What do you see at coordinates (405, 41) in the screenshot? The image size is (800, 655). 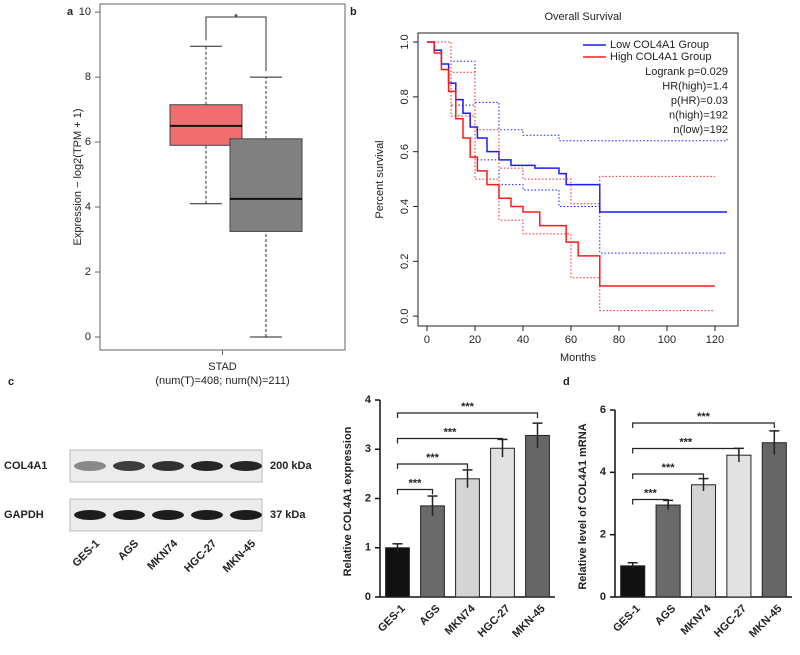 I see `y-tick-label: 1.0` at bounding box center [405, 41].